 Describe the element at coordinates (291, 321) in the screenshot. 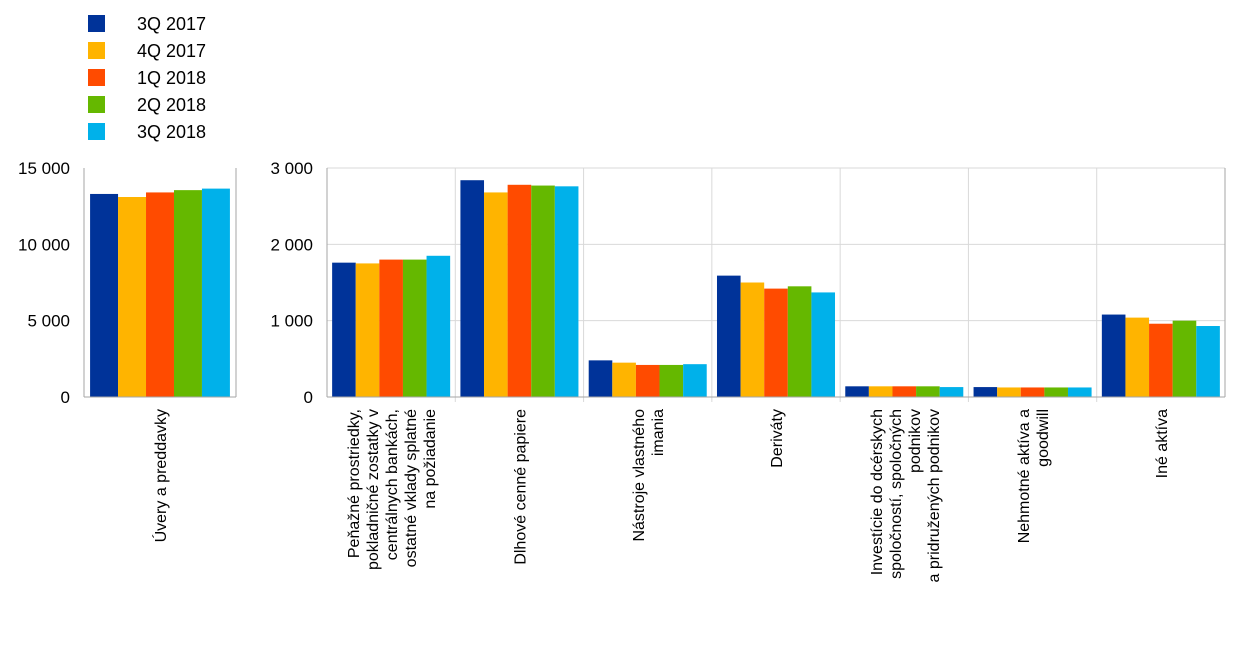

I see `y-tick-label: 1 000` at that location.